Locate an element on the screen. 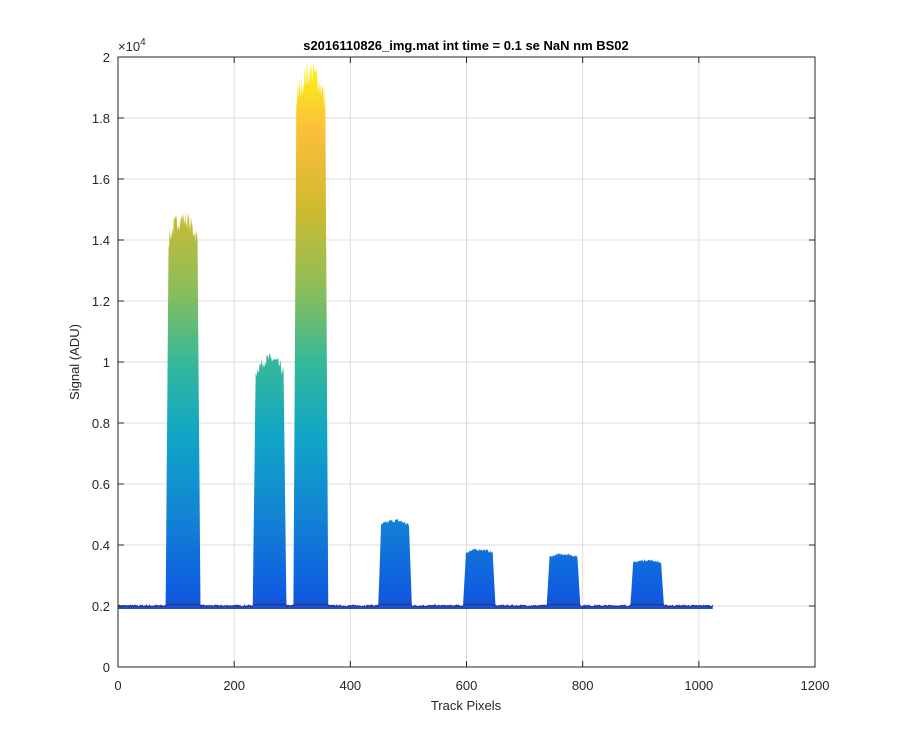  baseline-trace is located at coordinates (416, 606).